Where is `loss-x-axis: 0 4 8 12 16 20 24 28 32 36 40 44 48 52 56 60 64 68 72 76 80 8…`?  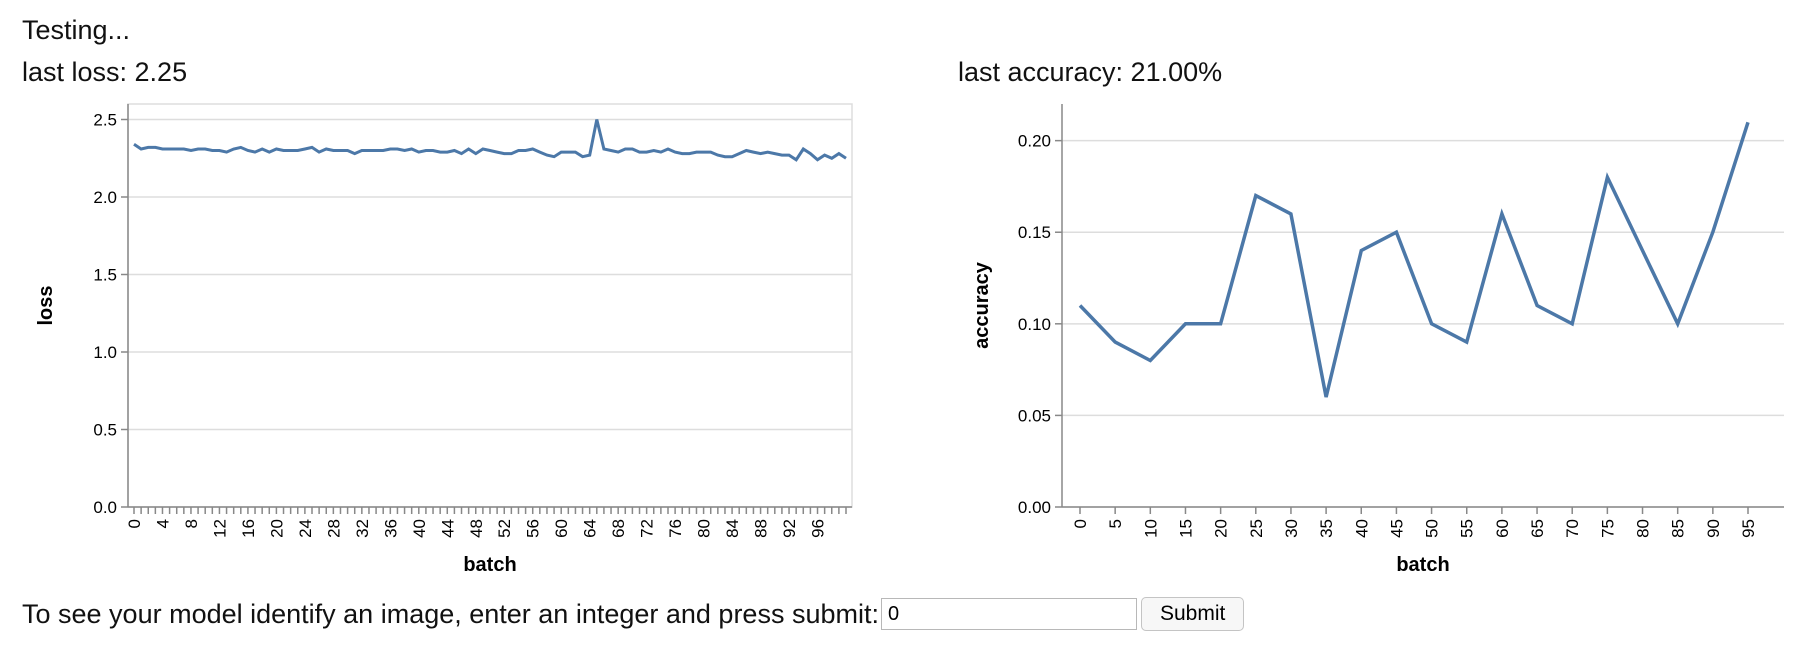
loss-x-axis: 0 4 8 12 16 20 24 28 32 36 40 44 48 52 56 60 64 68 72 76 80 8… is located at coordinates (488, 522).